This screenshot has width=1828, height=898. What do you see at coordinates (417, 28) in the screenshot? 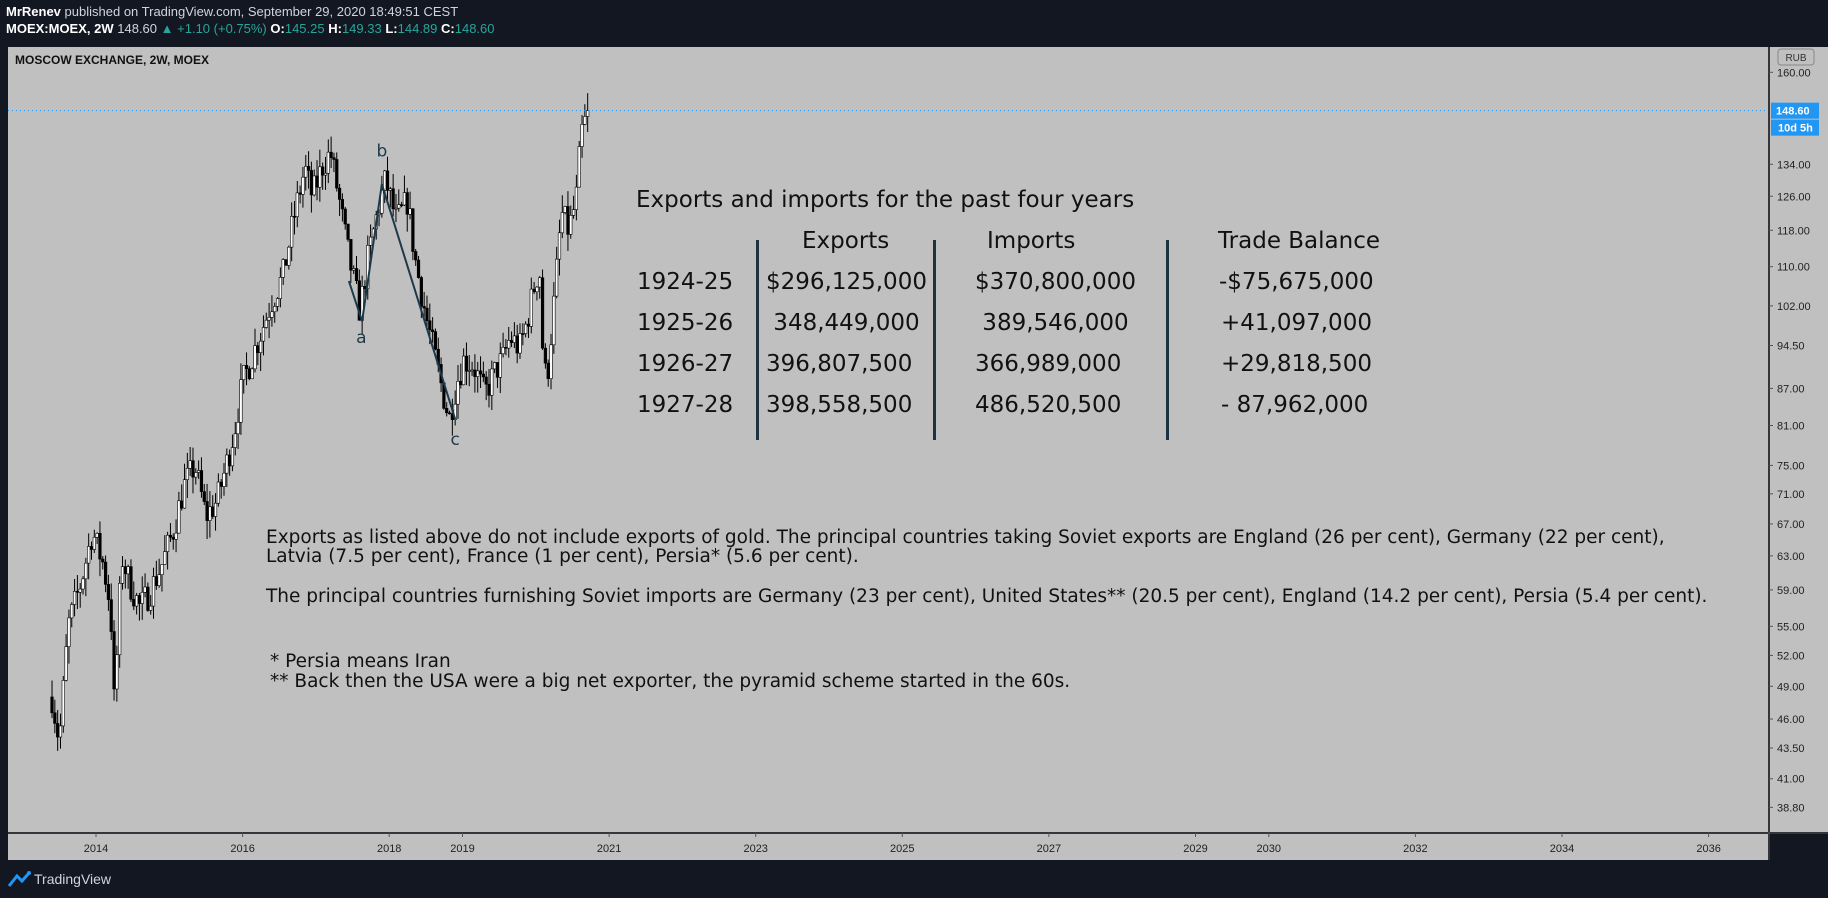
I see `low-value: 144.89` at bounding box center [417, 28].